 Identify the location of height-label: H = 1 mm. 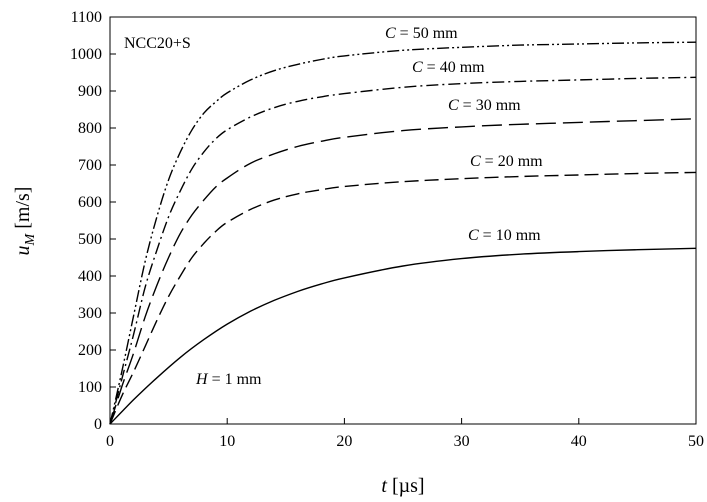
(228, 379).